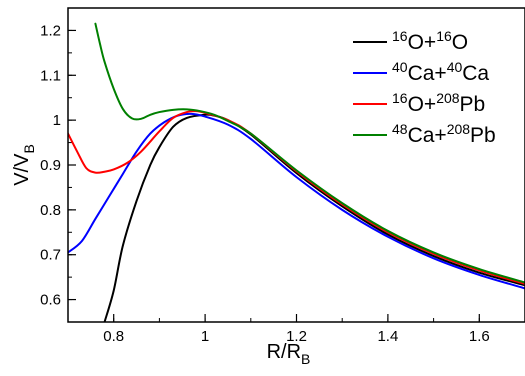 Image resolution: width=525 pixels, height=376 pixels. What do you see at coordinates (22, 169) in the screenshot?
I see `y-axis-label-main: V/V` at bounding box center [22, 169].